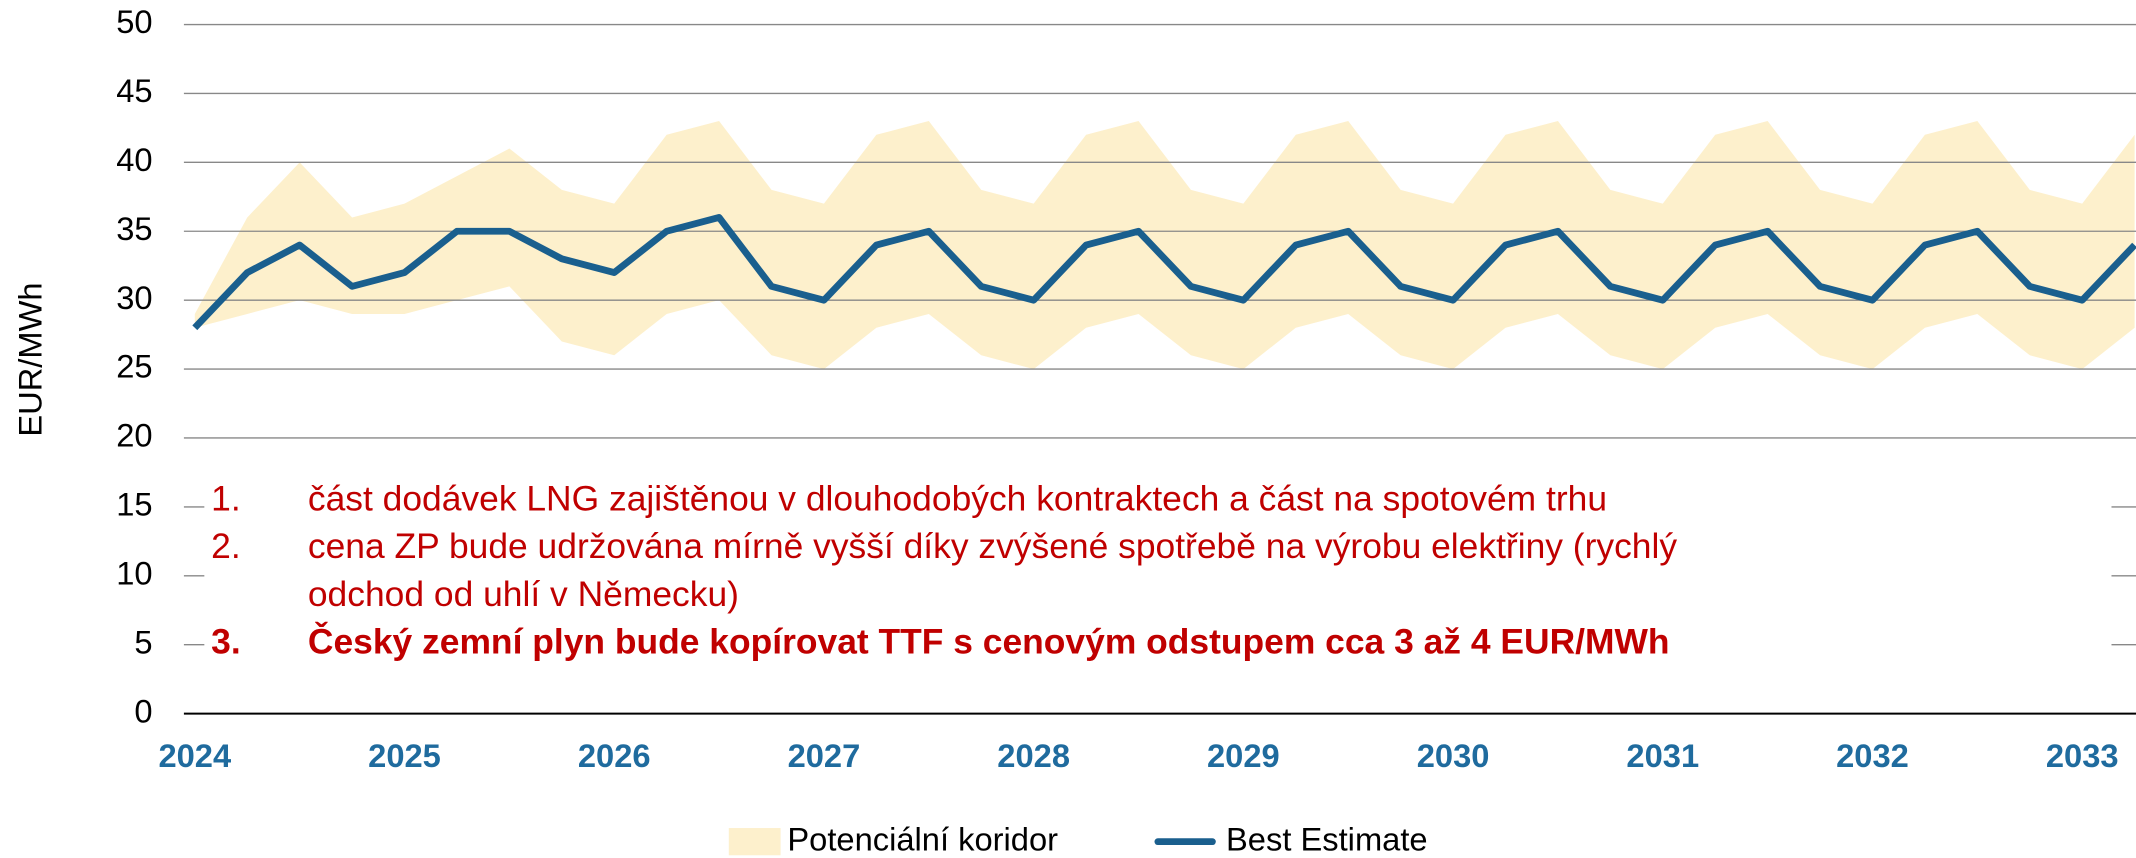  Describe the element at coordinates (134, 572) in the screenshot. I see `y-tick-label: 10` at that location.